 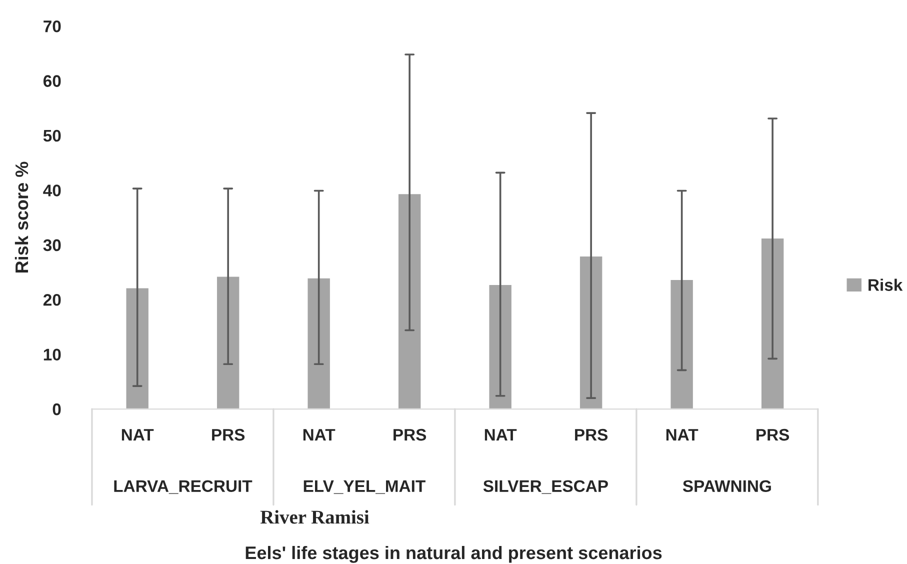 I want to click on text: Eels' life stages in natural and present scenarios, so click(x=454, y=554).